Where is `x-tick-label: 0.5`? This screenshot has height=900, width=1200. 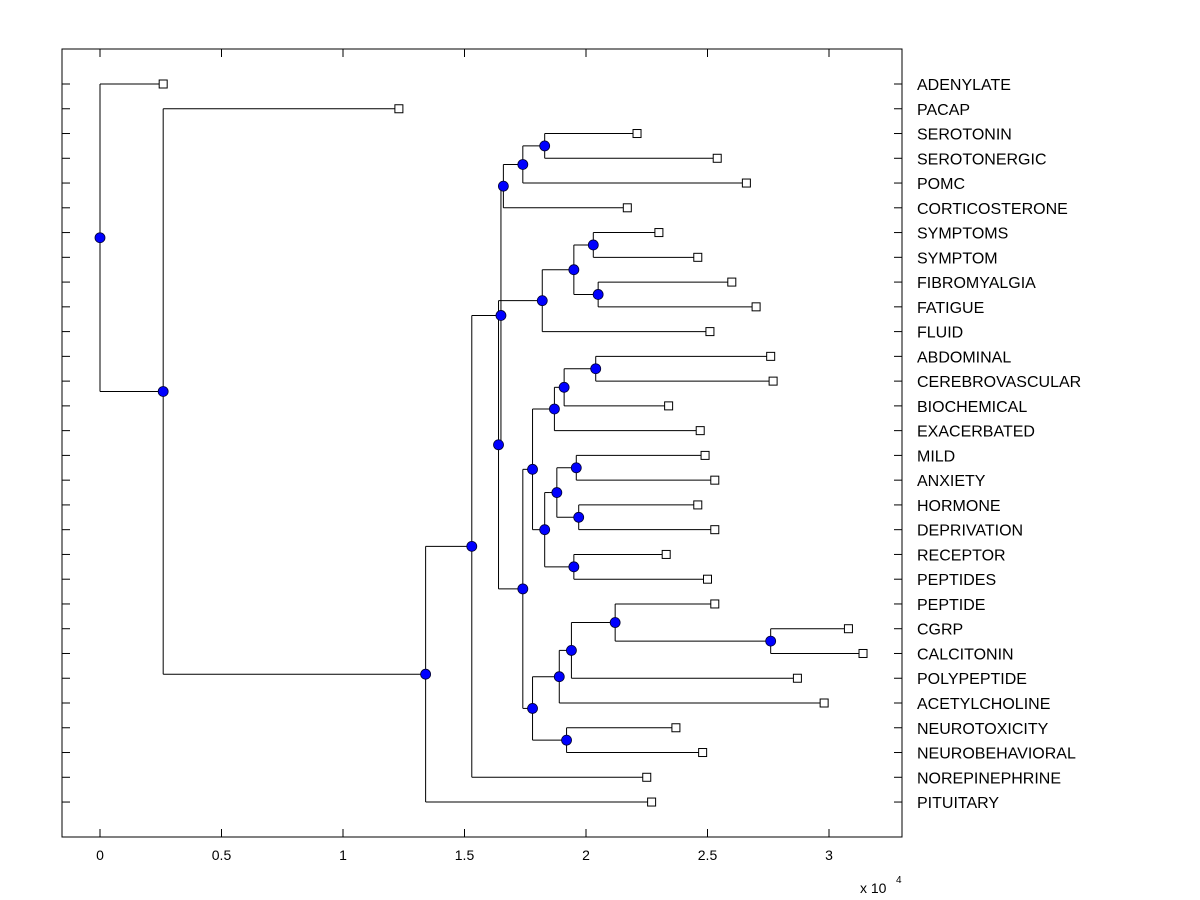 x-tick-label: 0.5 is located at coordinates (222, 855).